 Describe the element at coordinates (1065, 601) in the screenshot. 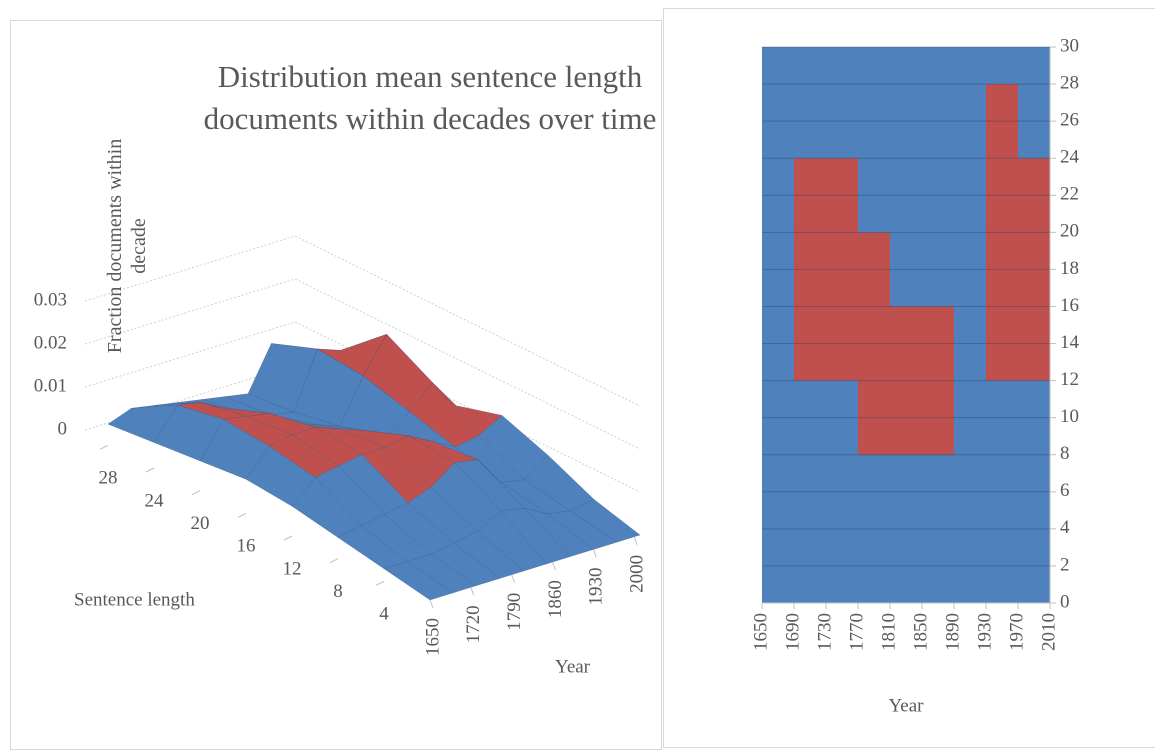

I see `y-tick-label: 0` at that location.